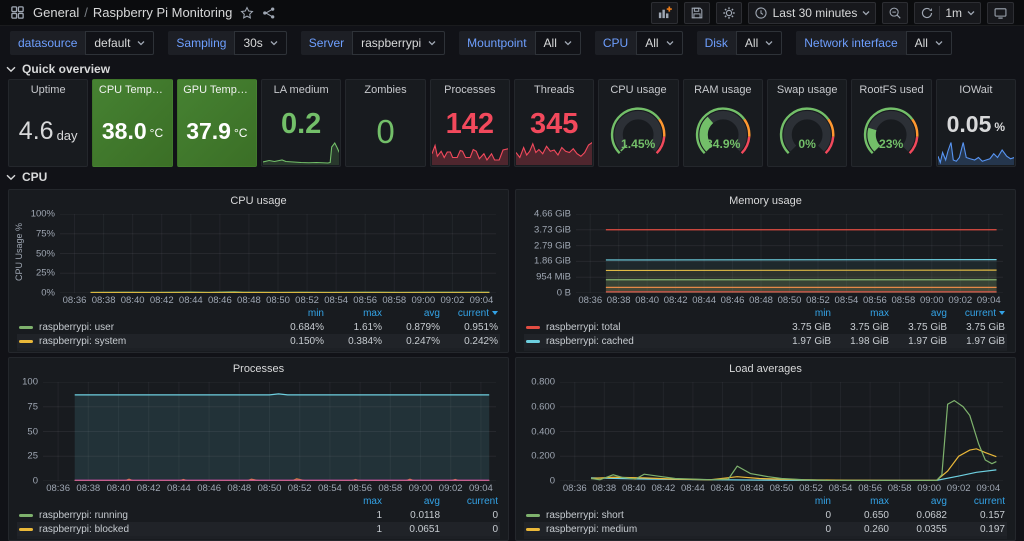  I want to click on legend-series-raspberrypi-short: raspberrypi: short, so click(649, 515).